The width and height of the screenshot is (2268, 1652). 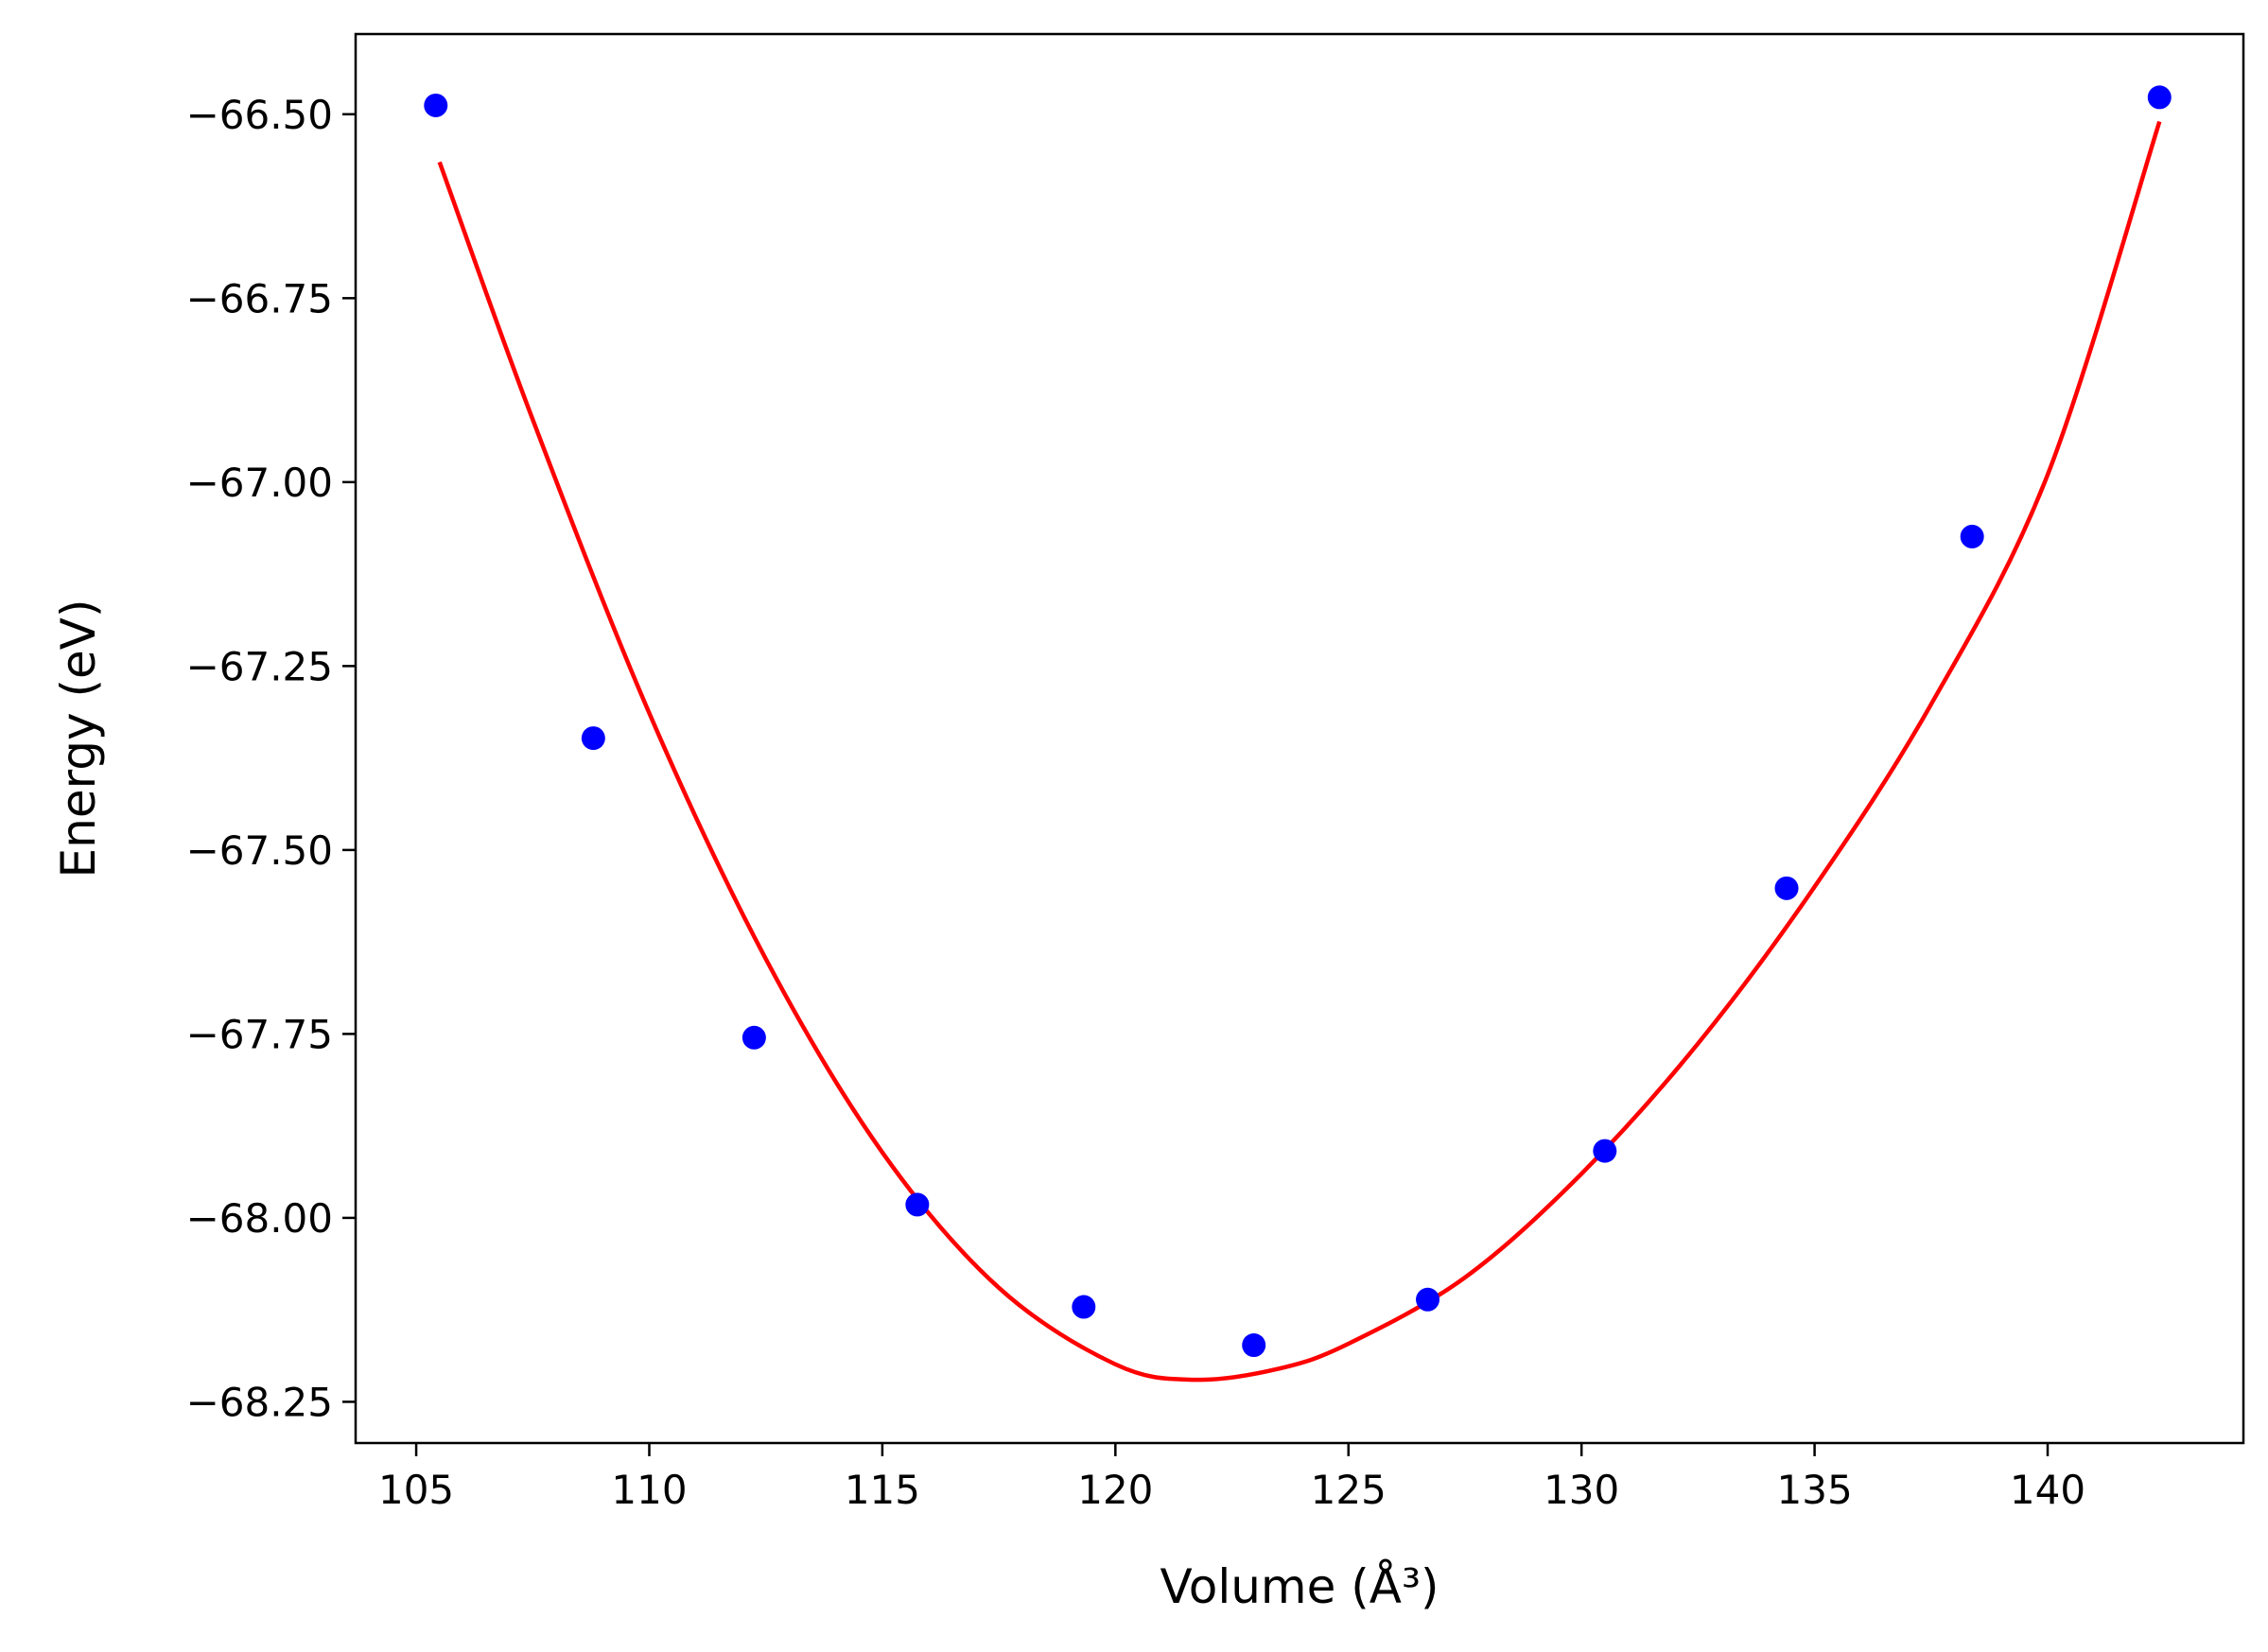 What do you see at coordinates (416, 1490) in the screenshot?
I see `x-tick-label: 105` at bounding box center [416, 1490].